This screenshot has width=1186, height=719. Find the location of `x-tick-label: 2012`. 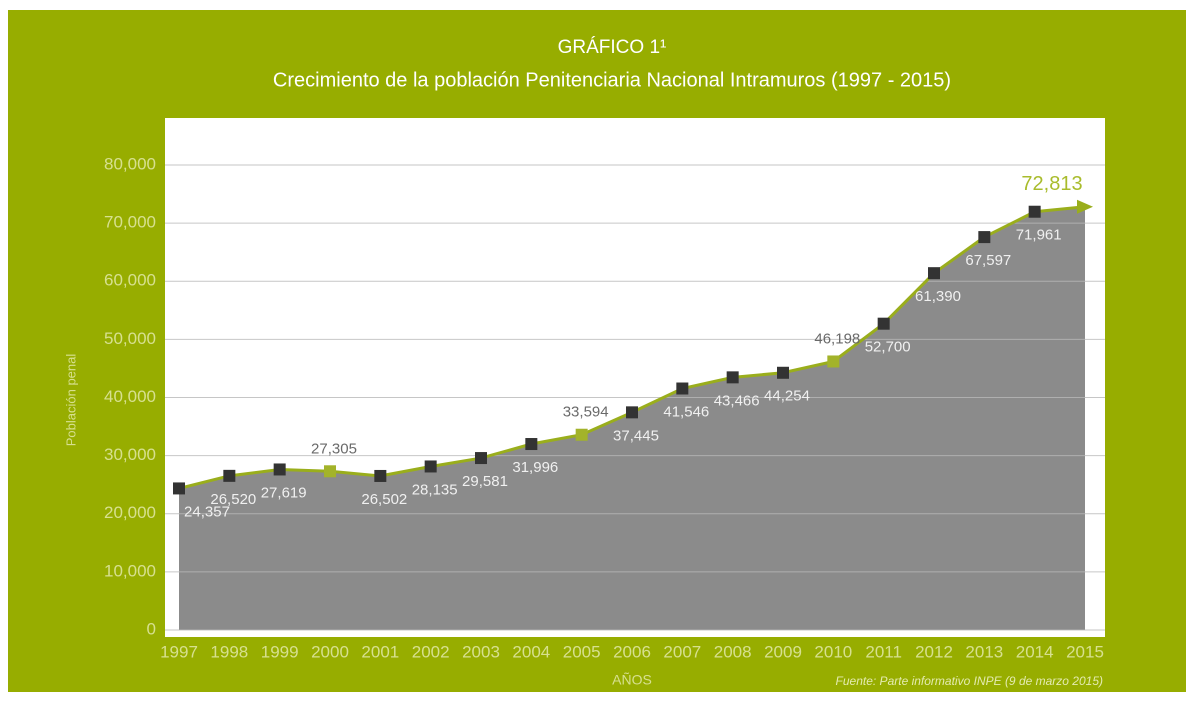

x-tick-label: 2012 is located at coordinates (934, 651).